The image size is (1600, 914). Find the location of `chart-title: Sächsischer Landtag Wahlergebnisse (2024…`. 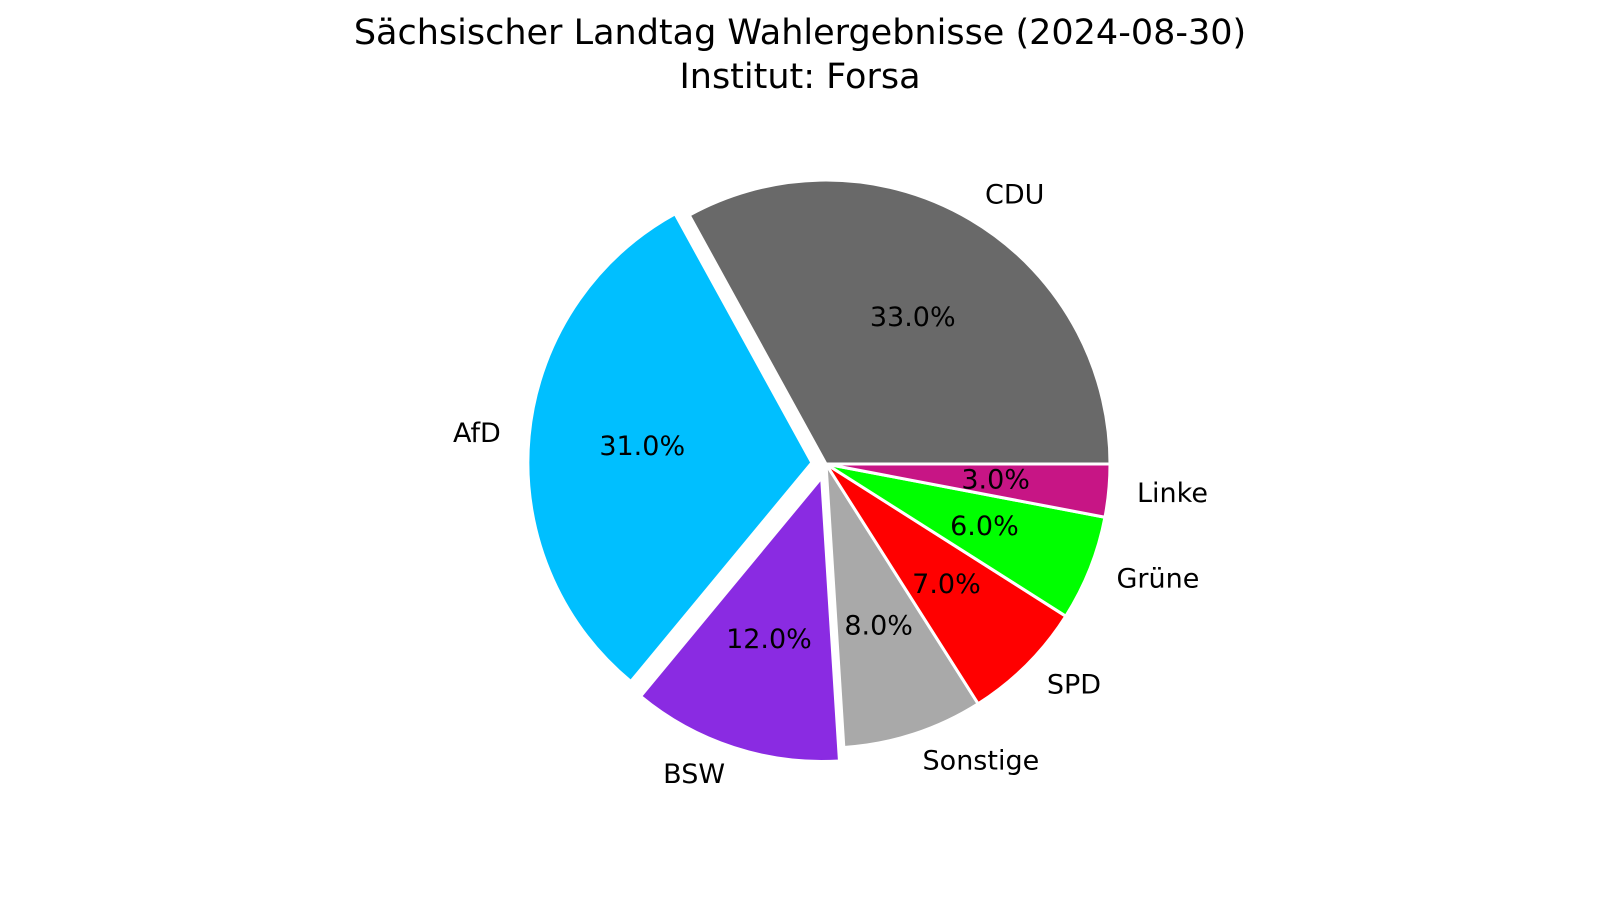

chart-title: Sächsischer Landtag Wahlergebnisse (2024… is located at coordinates (800, 33).